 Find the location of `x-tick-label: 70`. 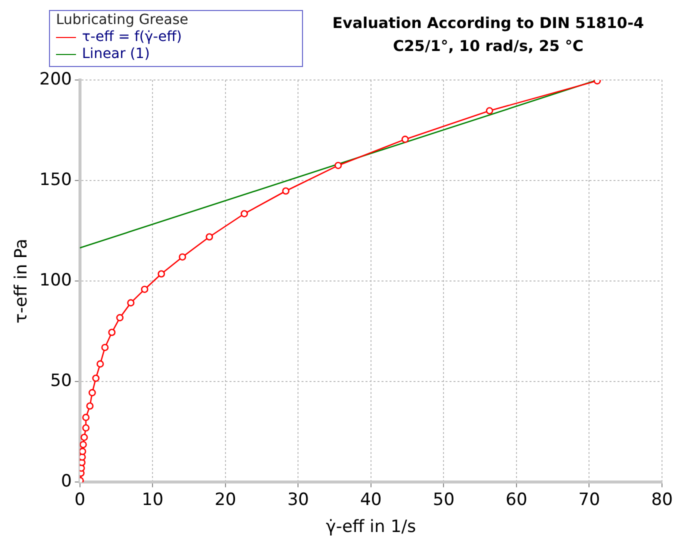

x-tick-label: 70 is located at coordinates (589, 500).